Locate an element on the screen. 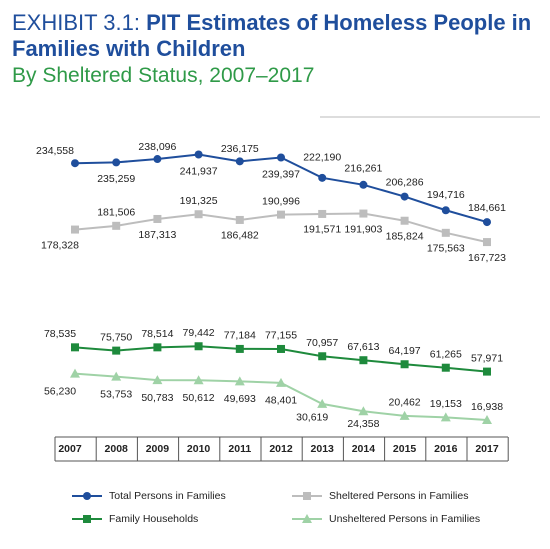 The width and height of the screenshot is (550, 549). value-label: 70,957 is located at coordinates (322, 343).